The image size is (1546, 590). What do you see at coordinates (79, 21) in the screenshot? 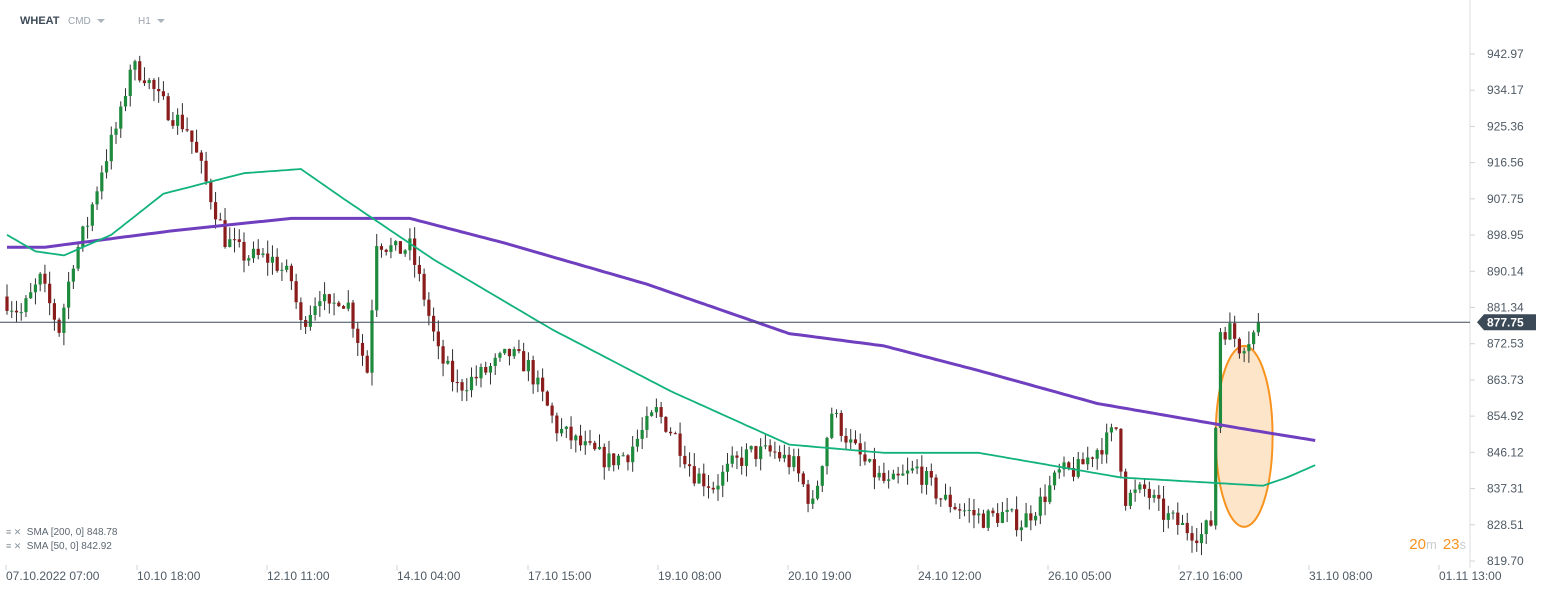
I see `instrument-type: CMD` at bounding box center [79, 21].